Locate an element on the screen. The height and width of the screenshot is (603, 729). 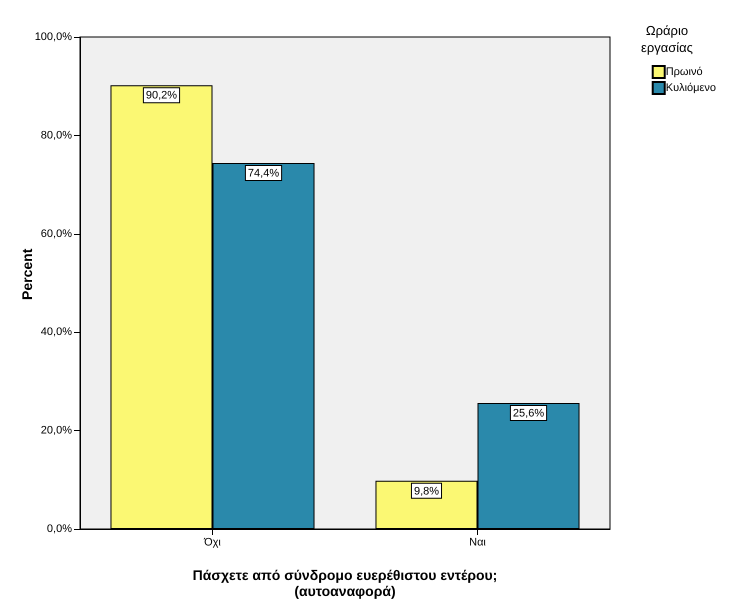
data-label: 74,4% is located at coordinates (264, 173).